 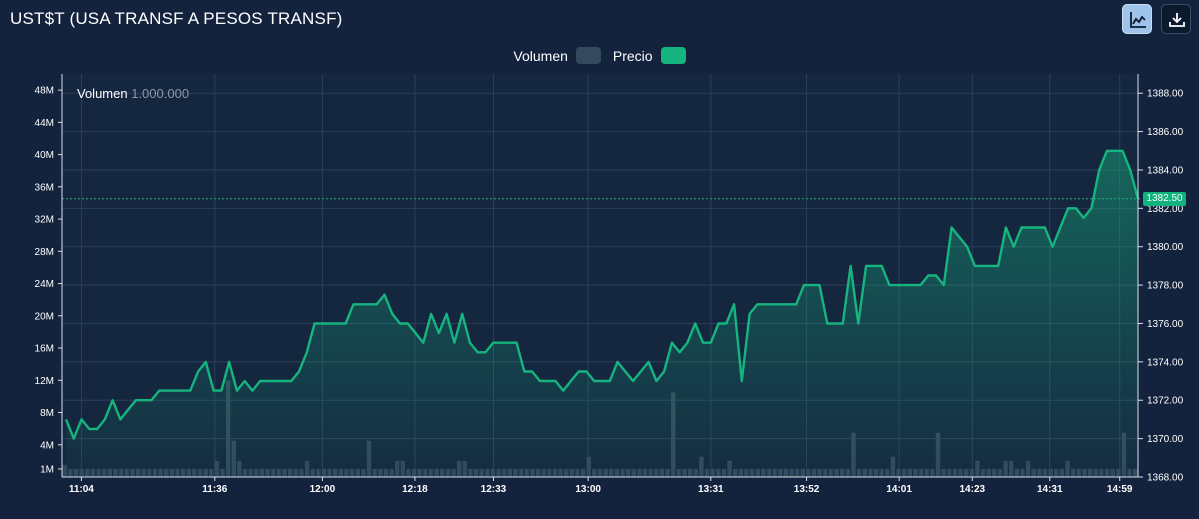 What do you see at coordinates (1164, 198) in the screenshot?
I see `last-price-badge: 1382.50` at bounding box center [1164, 198].